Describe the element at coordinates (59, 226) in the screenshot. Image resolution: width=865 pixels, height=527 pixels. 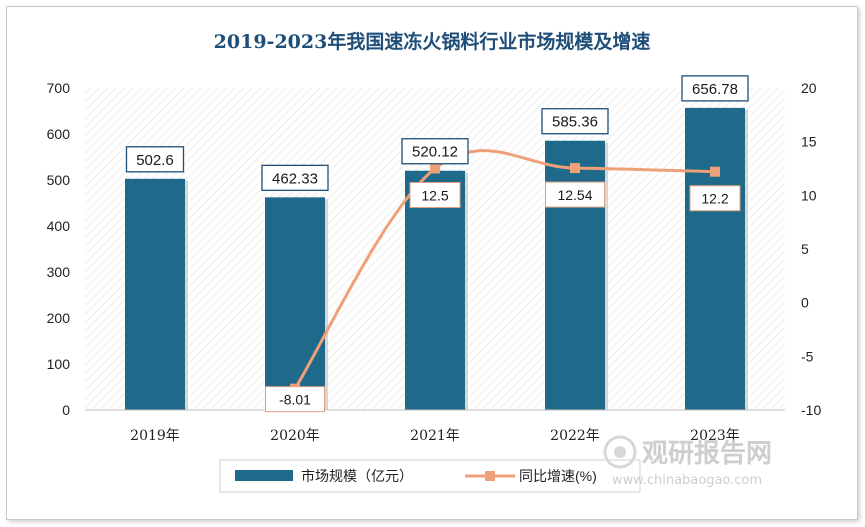
I see `left-axis-tick: 400` at that location.